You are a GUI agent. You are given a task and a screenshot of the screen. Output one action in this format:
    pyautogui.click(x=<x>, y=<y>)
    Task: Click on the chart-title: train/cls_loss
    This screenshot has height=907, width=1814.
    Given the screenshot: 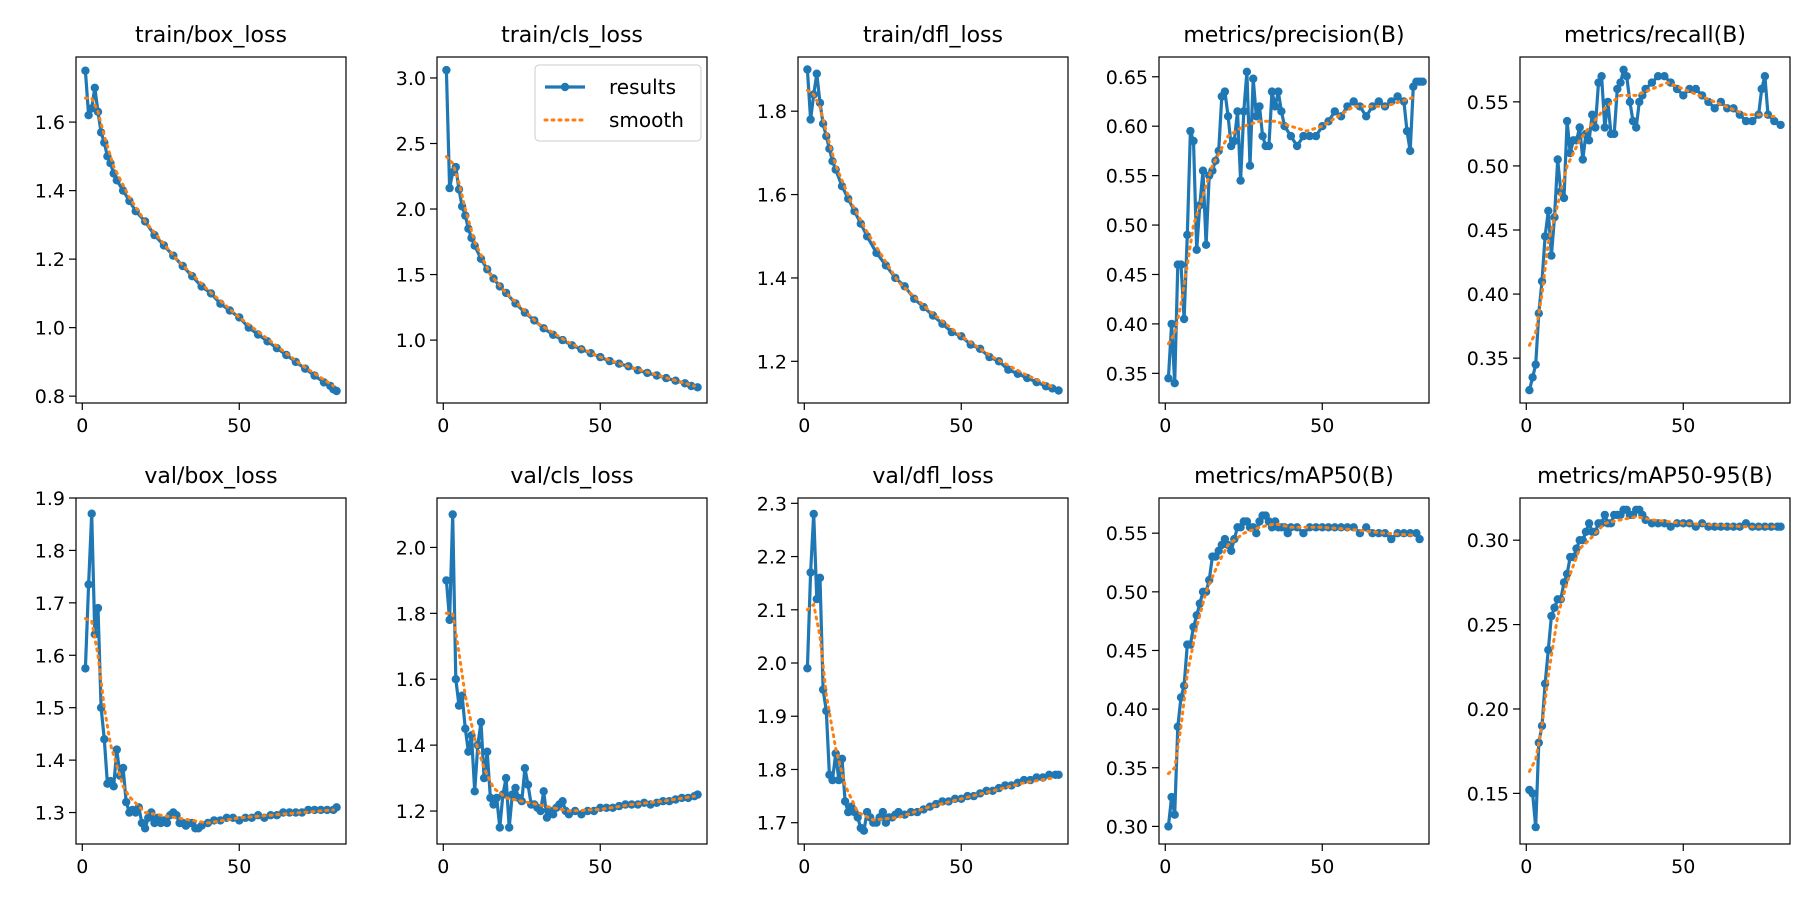 What is the action you would take?
    pyautogui.click(x=572, y=35)
    